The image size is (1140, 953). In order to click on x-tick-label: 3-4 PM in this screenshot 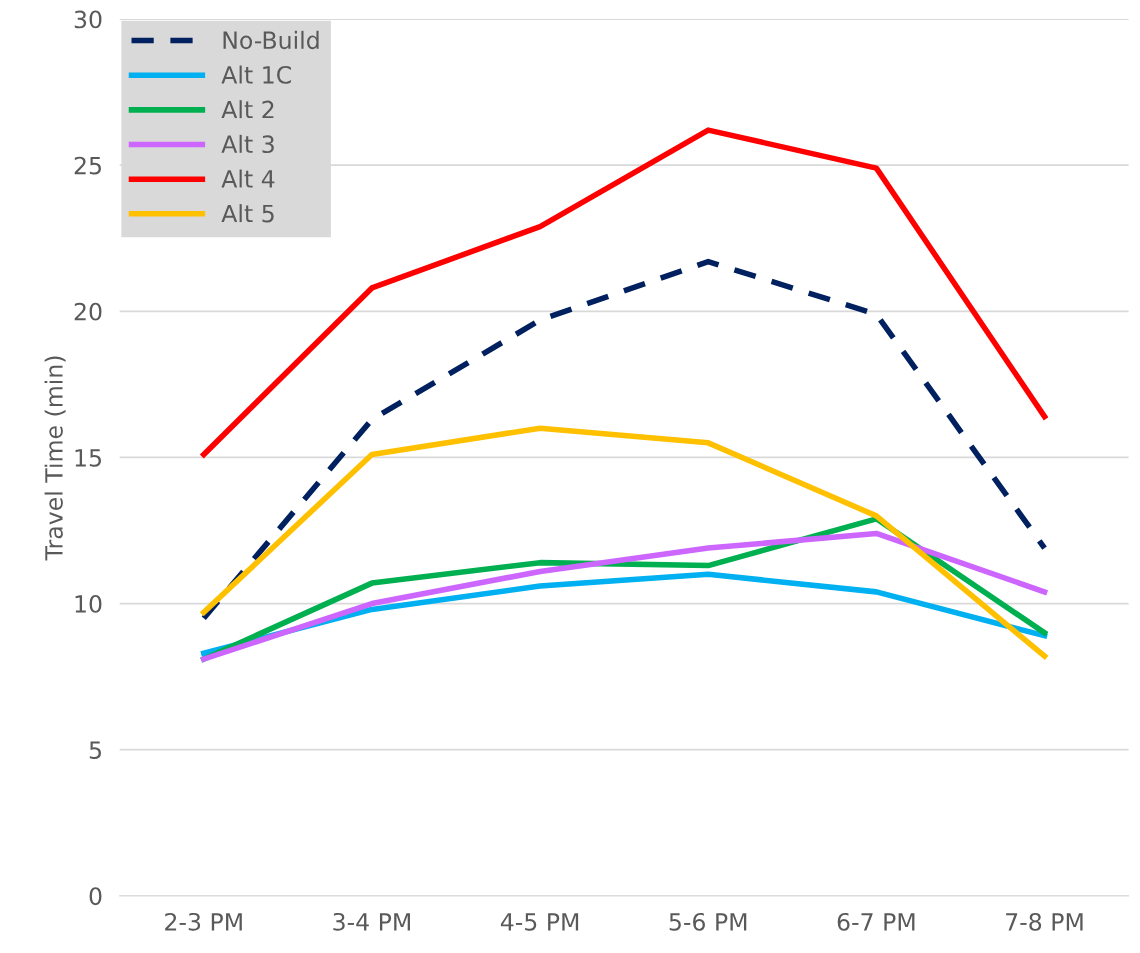, I will do `click(371, 921)`.